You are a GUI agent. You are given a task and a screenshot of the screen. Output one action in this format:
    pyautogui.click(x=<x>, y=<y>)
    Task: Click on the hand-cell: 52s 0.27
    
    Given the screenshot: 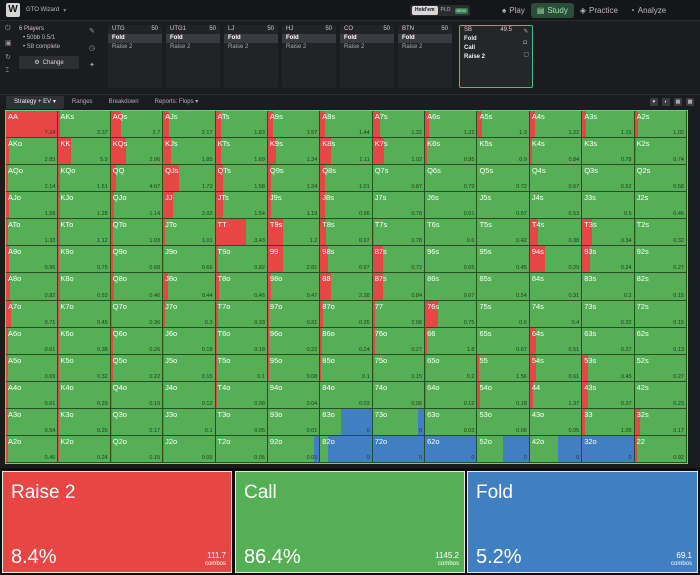 What is the action you would take?
    pyautogui.click(x=660, y=368)
    